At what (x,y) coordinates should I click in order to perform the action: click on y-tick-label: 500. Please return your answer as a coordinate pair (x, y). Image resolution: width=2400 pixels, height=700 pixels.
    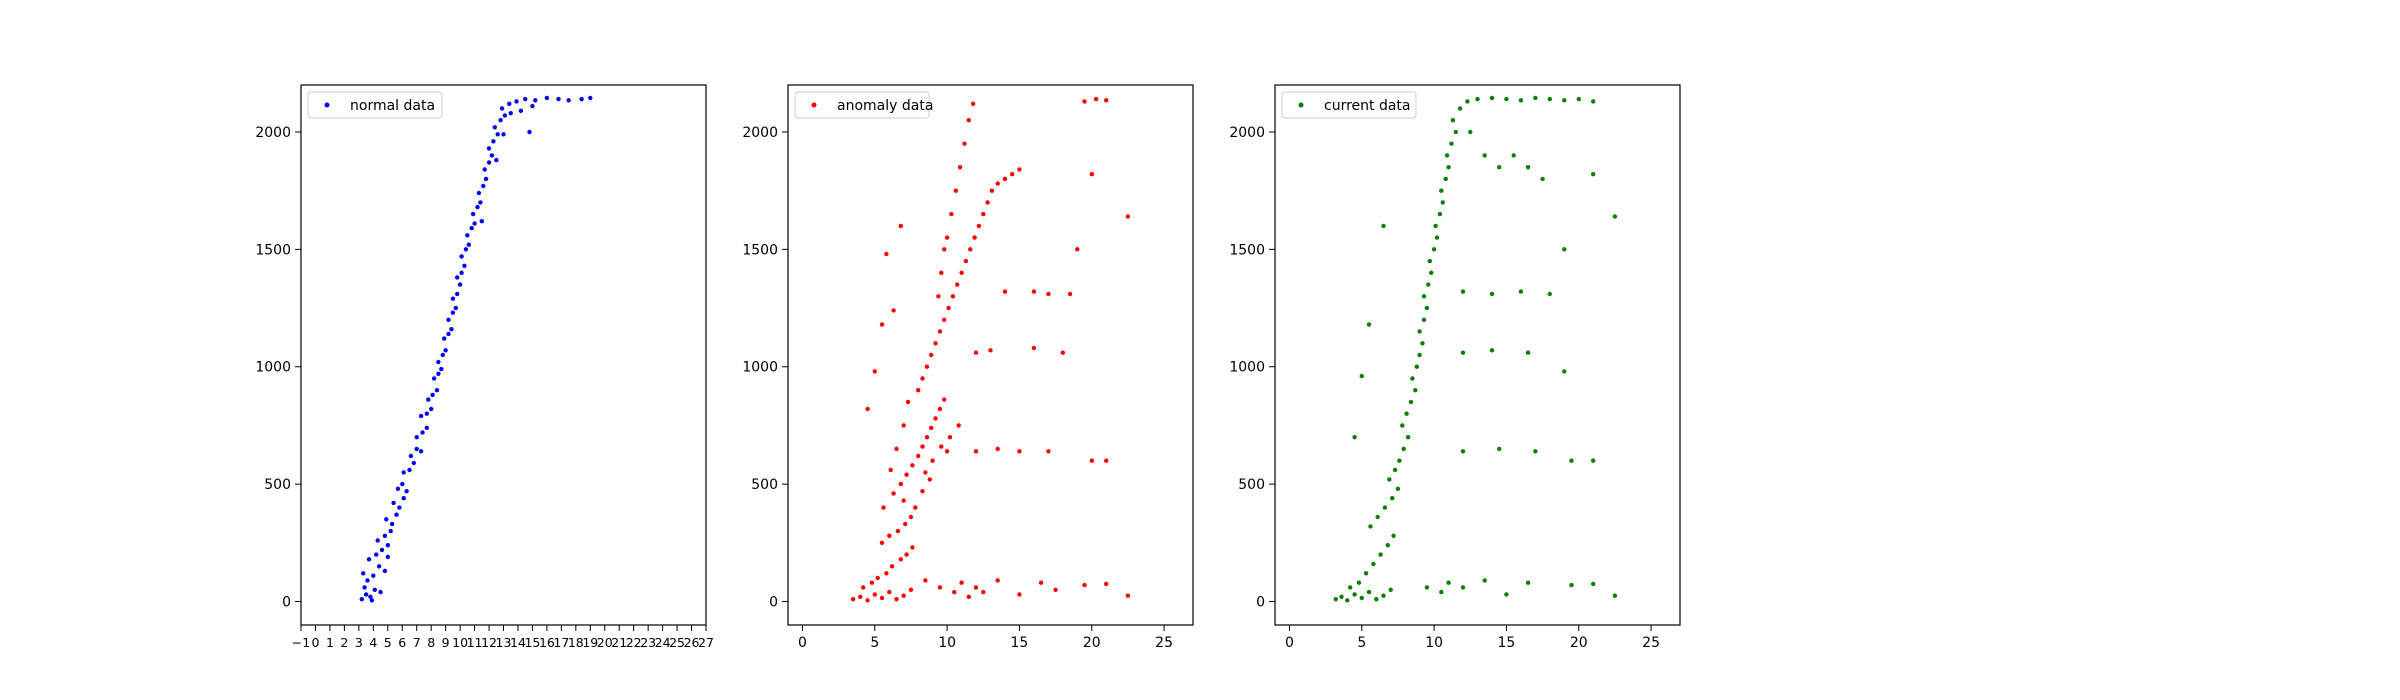
    Looking at the image, I should click on (277, 485).